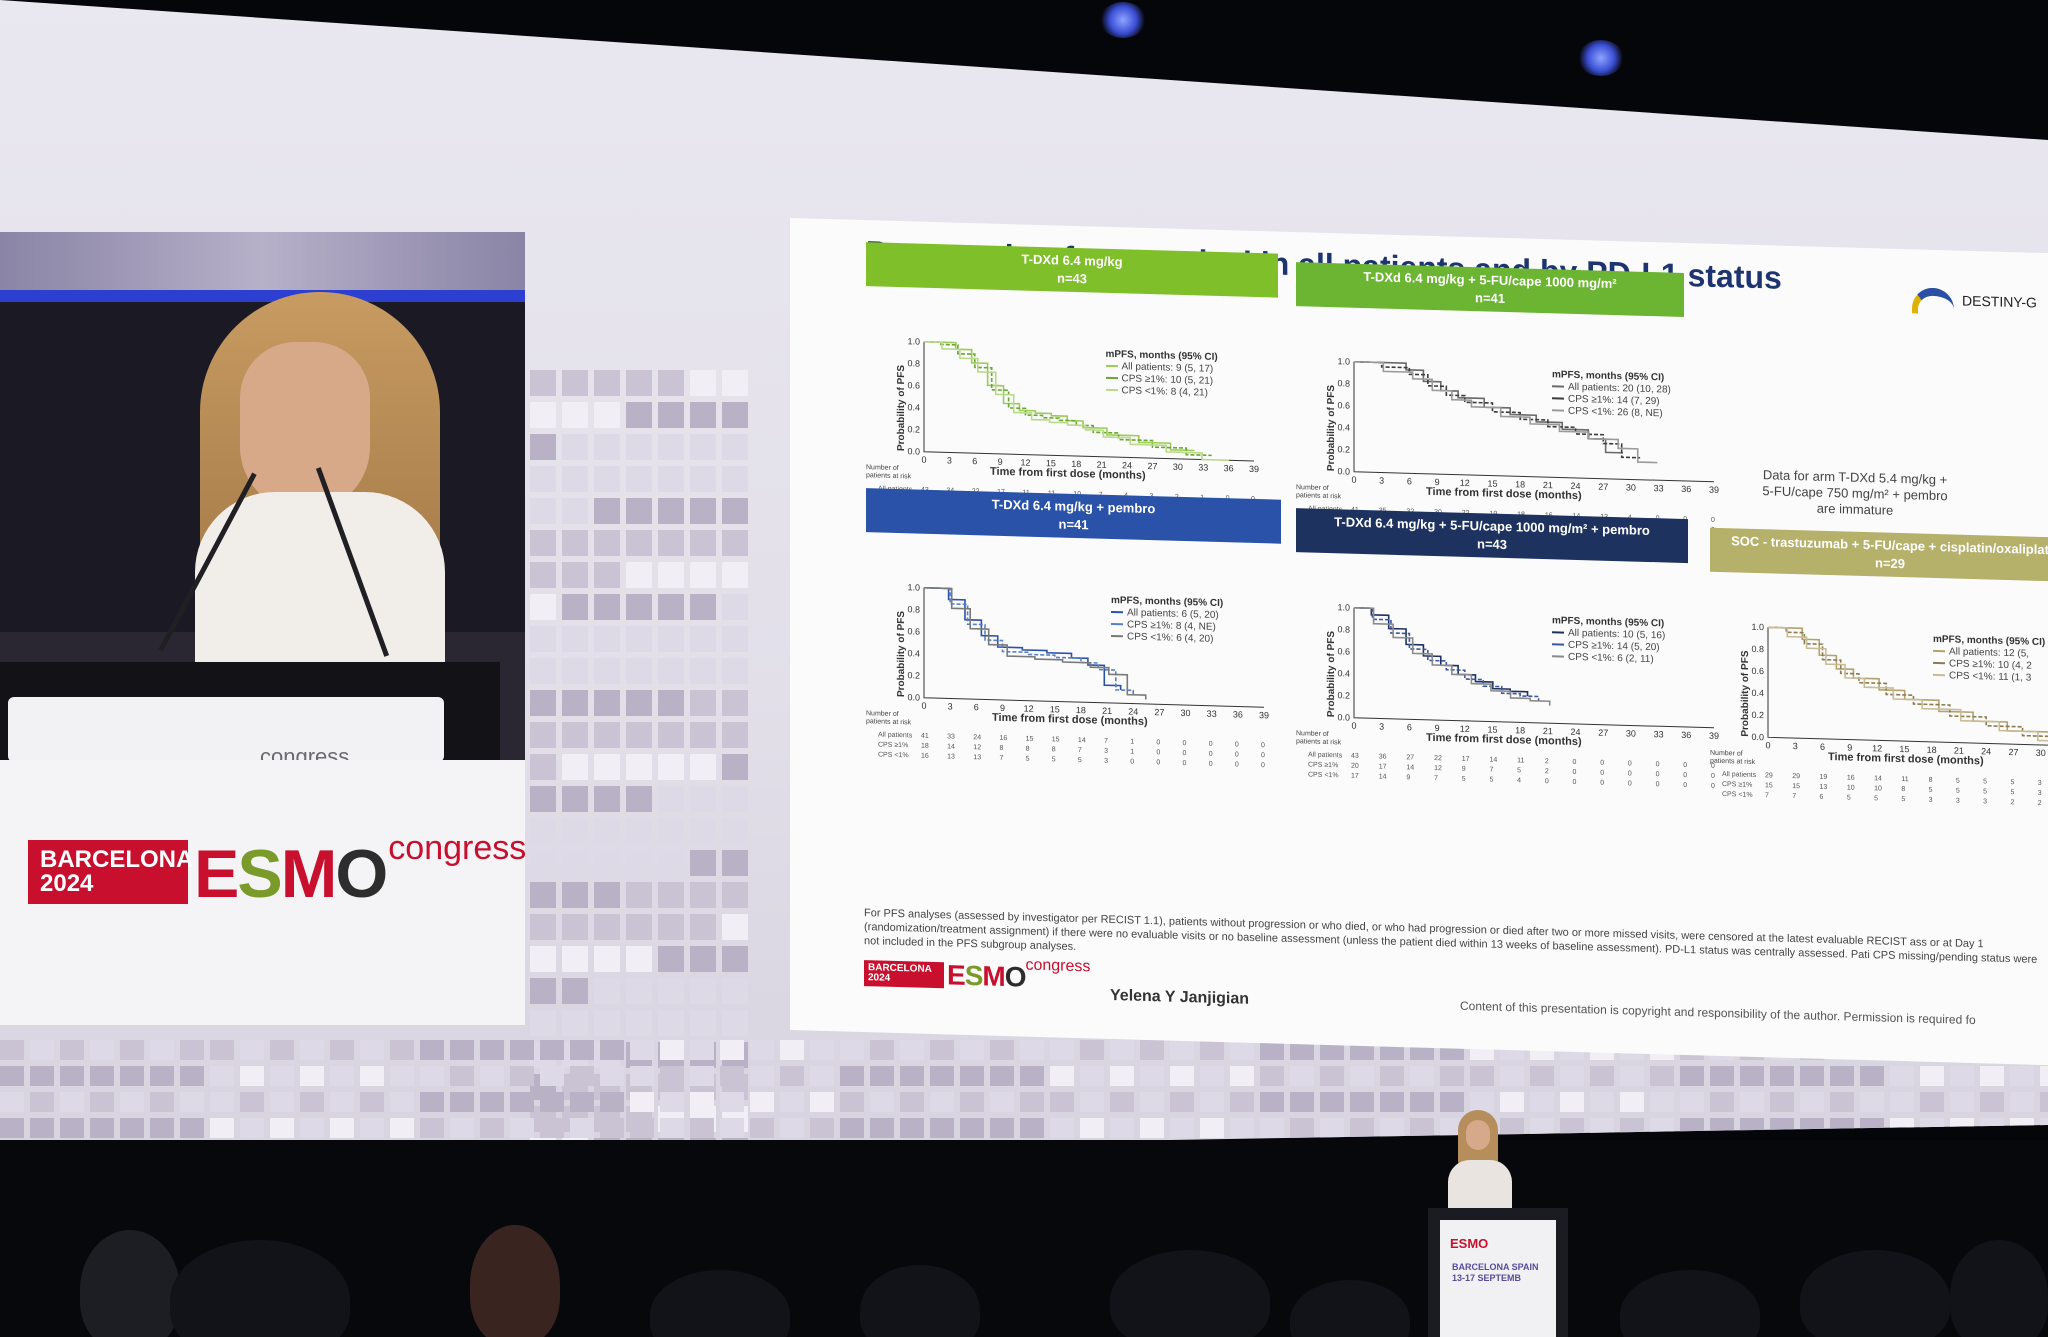 This screenshot has height=1337, width=2048. Describe the element at coordinates (457, 848) in the screenshot. I see `logo-suffix: congress` at that location.